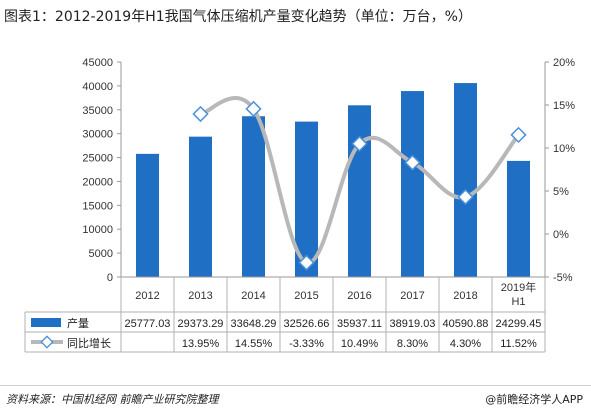 This screenshot has height=420, width=591. I want to click on bar-value-cell: 25777.03, so click(148, 324).